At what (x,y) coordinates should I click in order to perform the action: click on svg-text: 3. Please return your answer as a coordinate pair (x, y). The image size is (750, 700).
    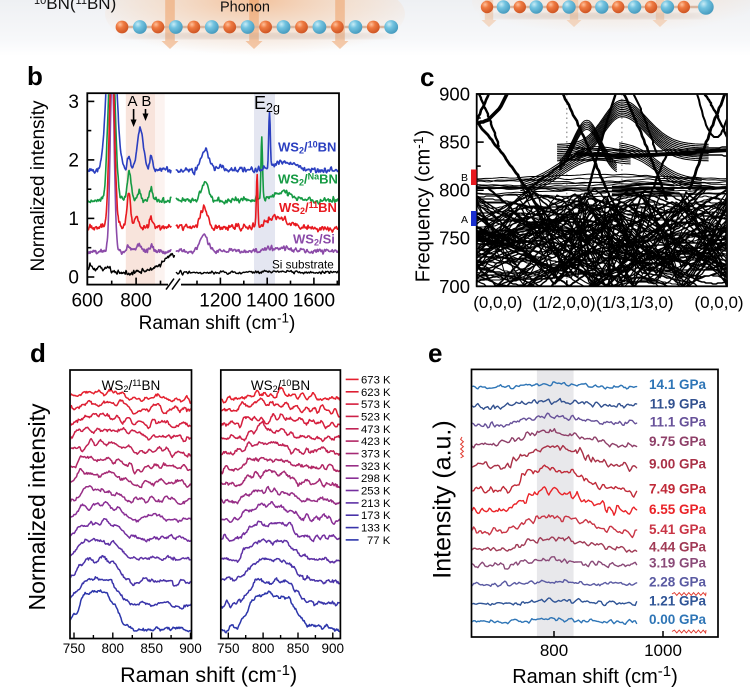
    Looking at the image, I should click on (73, 102).